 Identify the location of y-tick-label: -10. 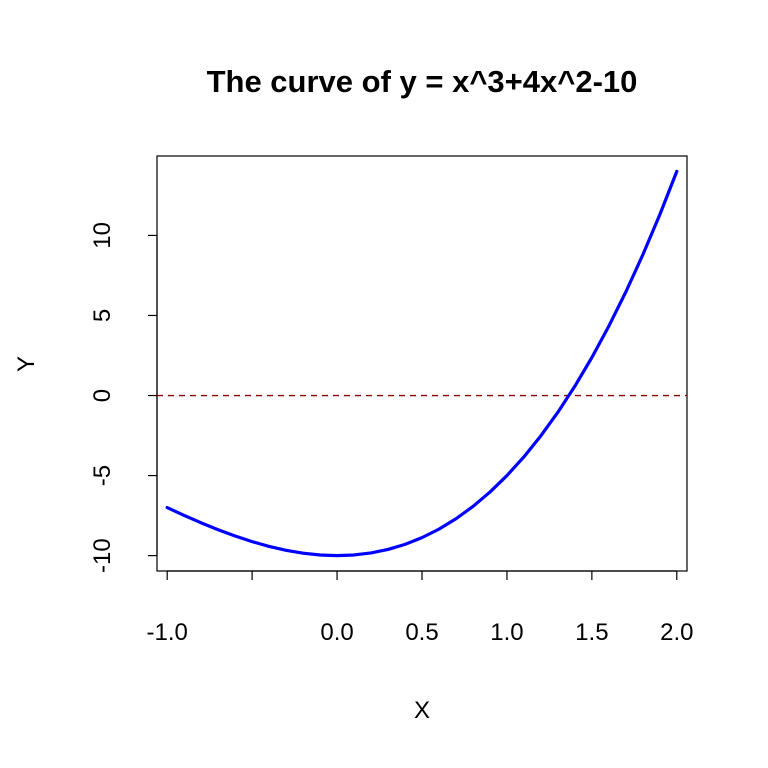
(102, 555).